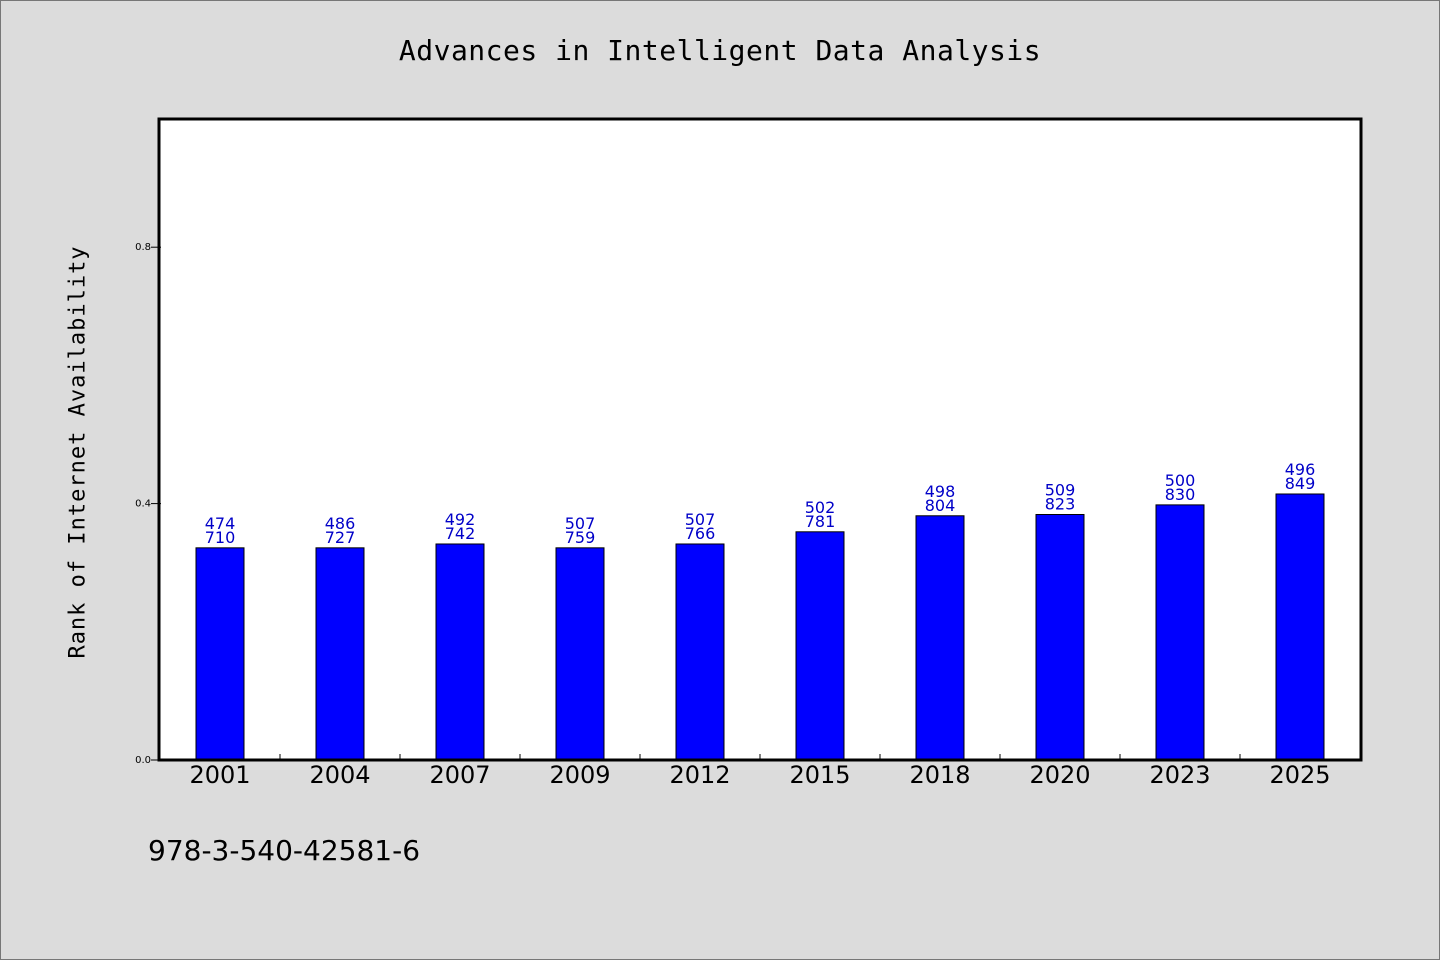 The width and height of the screenshot is (1440, 960). Describe the element at coordinates (940, 638) in the screenshot. I see `bar-2018` at that location.